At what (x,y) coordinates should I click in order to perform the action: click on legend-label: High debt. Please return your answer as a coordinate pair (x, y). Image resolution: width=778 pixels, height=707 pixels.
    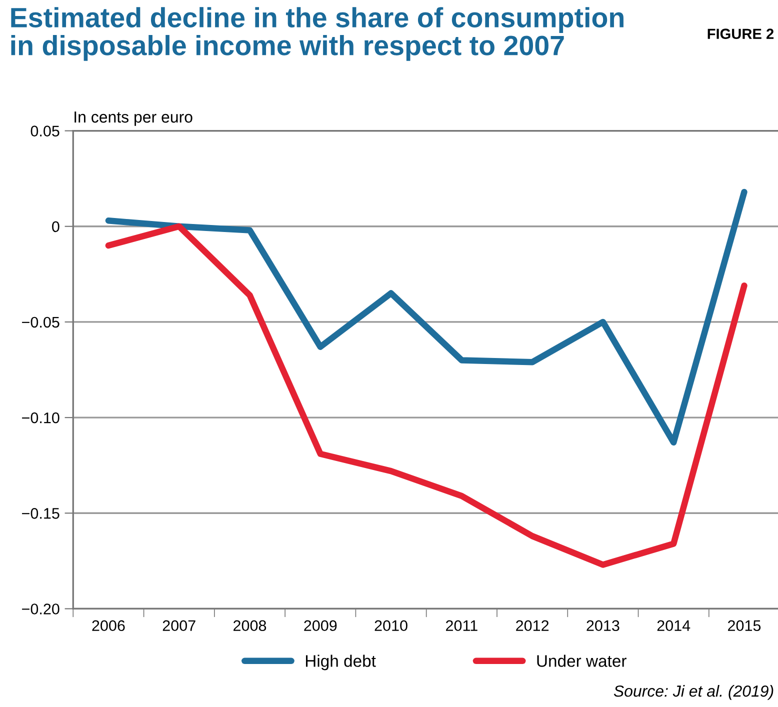
    Looking at the image, I should click on (341, 662).